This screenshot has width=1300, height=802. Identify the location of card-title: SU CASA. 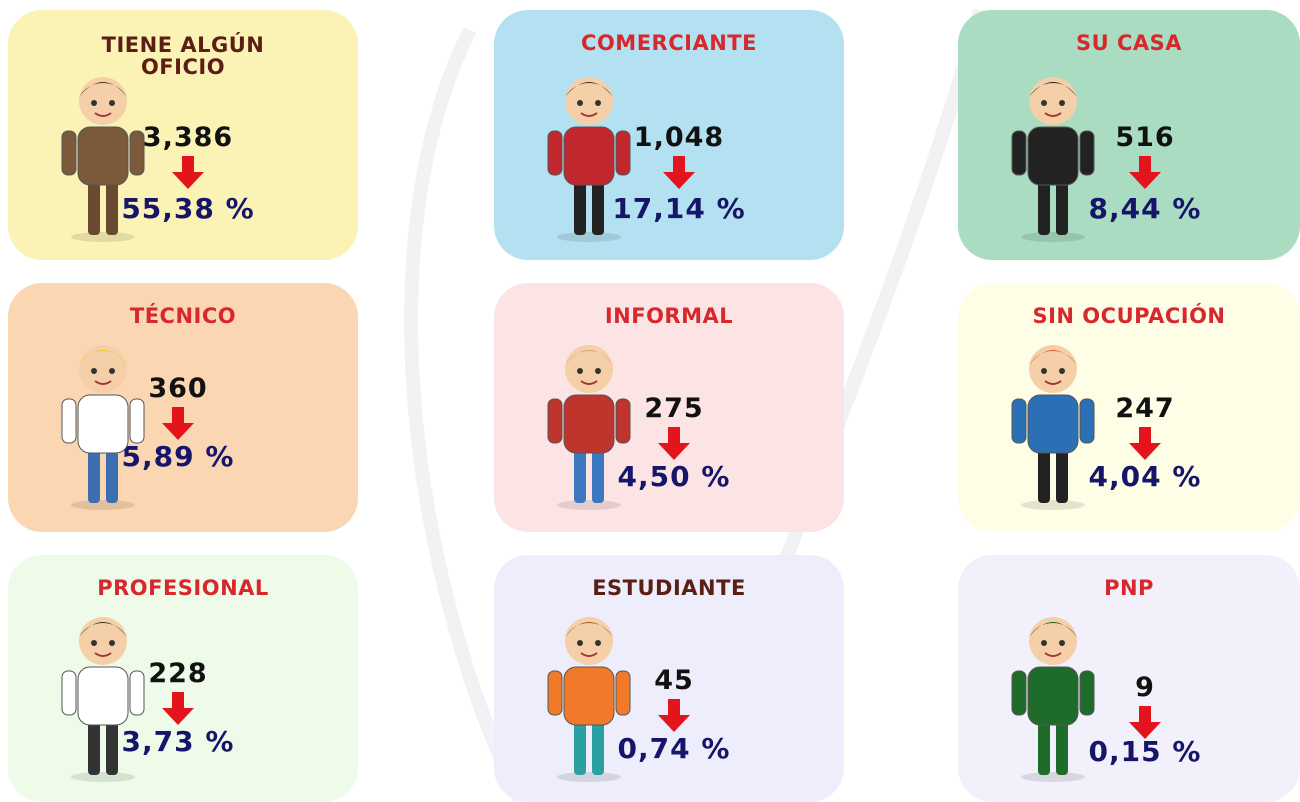
(1129, 43).